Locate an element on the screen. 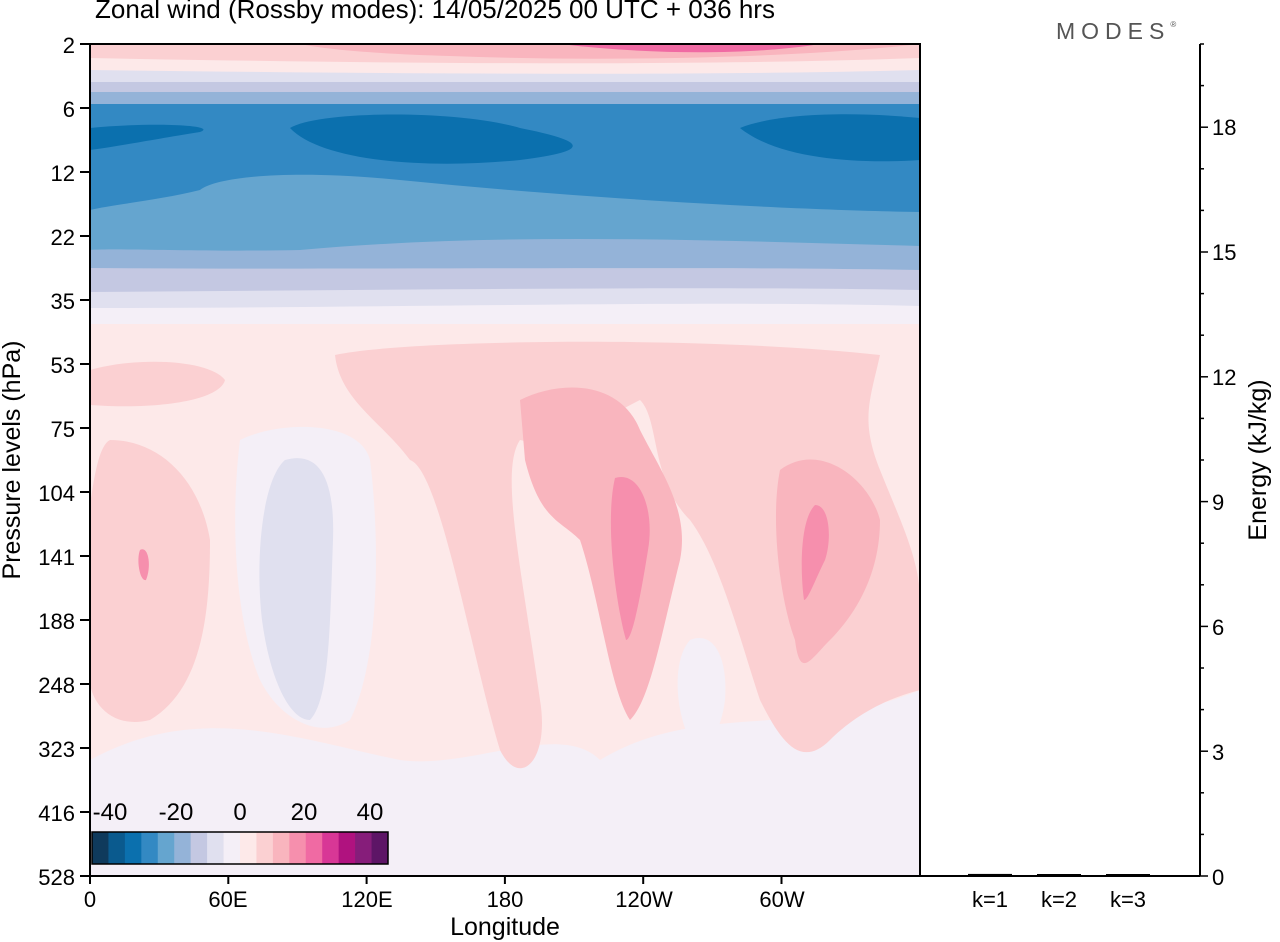 The width and height of the screenshot is (1280, 942). colorbar-tick-3: 20 is located at coordinates (304, 812).